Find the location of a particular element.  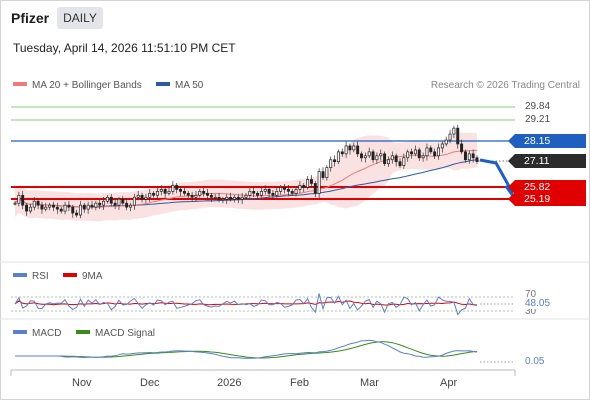

macd-signal-swatch-icon is located at coordinates (83, 332).